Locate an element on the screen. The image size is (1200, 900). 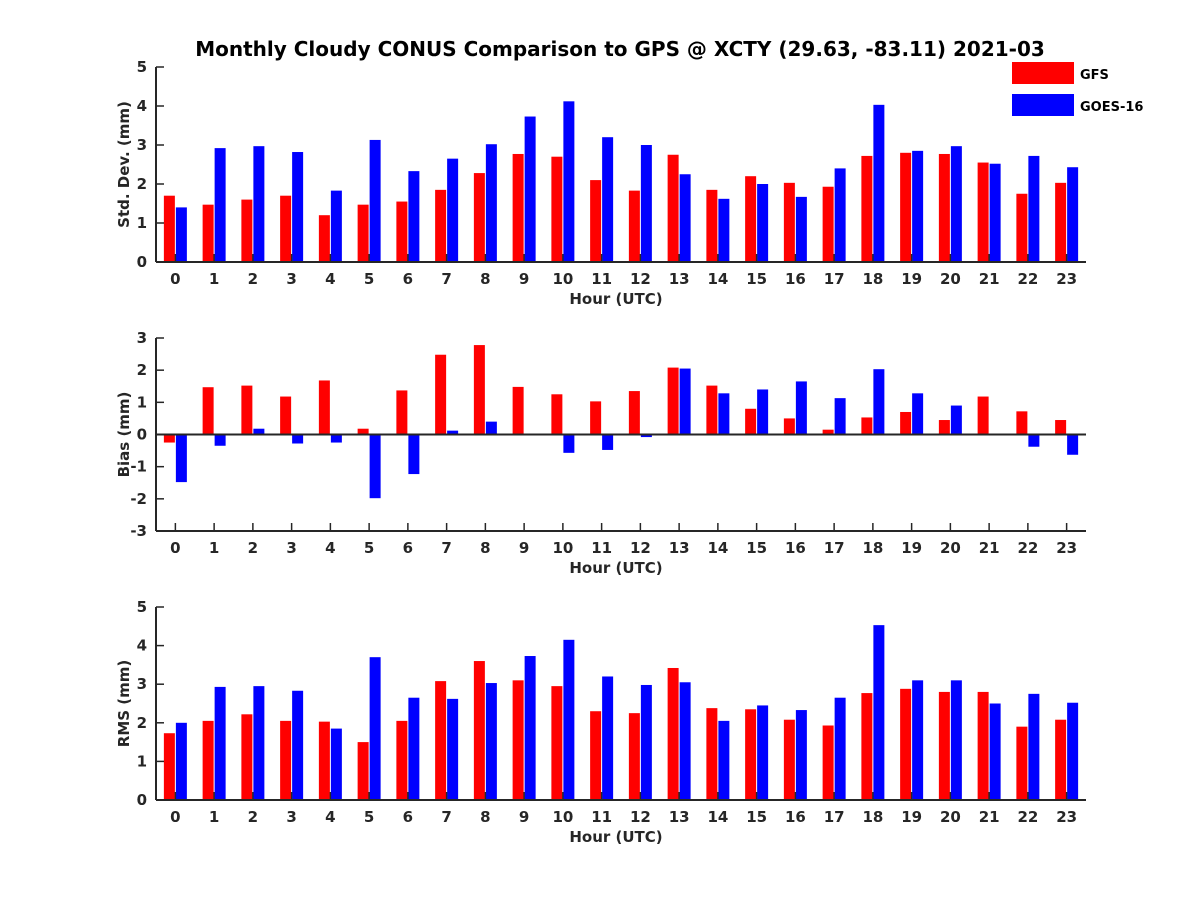
x-tick-label: 17 is located at coordinates (834, 279).